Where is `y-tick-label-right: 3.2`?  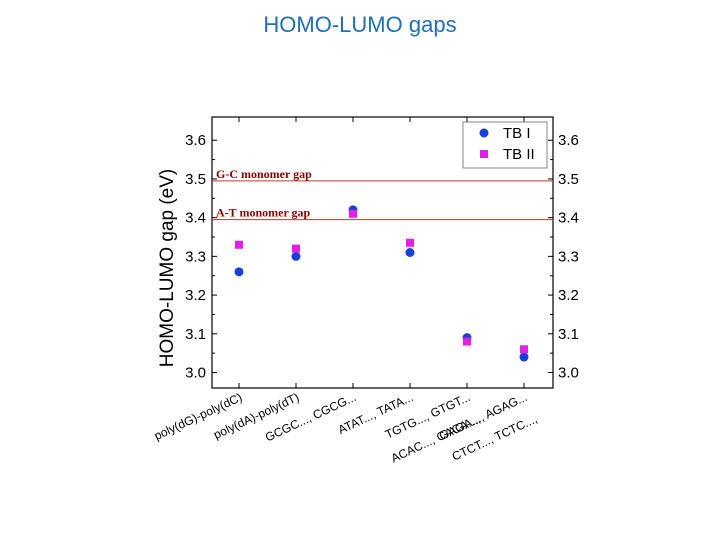
y-tick-label-right: 3.2 is located at coordinates (568, 295).